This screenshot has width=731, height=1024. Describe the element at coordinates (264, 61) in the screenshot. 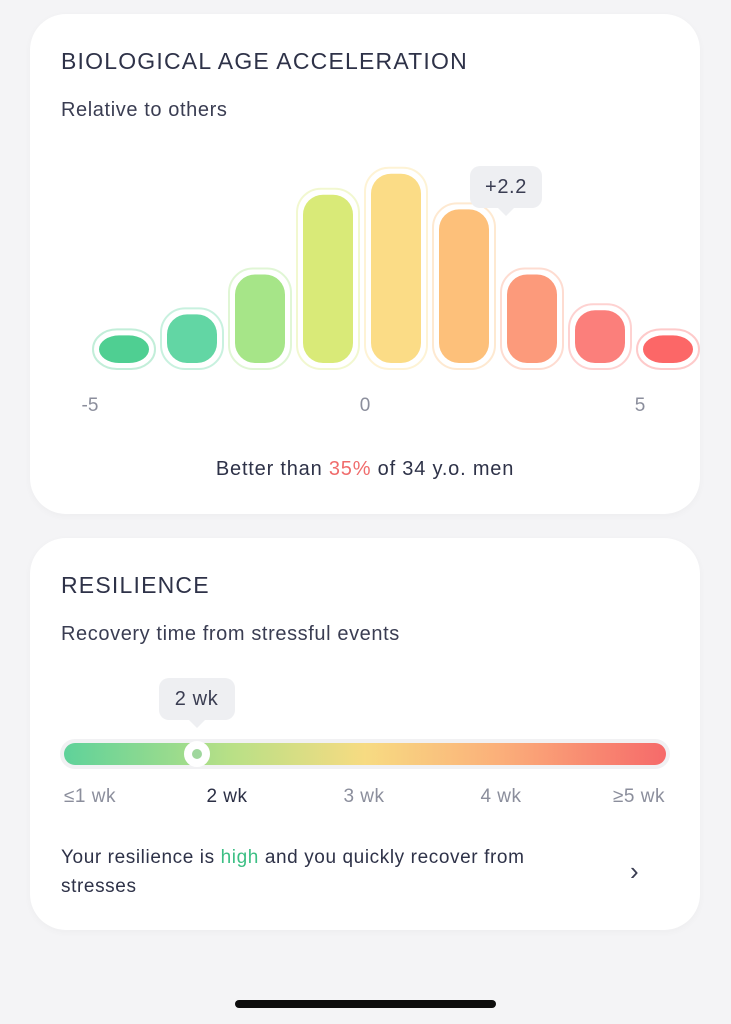

I see `card-title: BIOLOGICAL AGE ACCELERATION` at that location.